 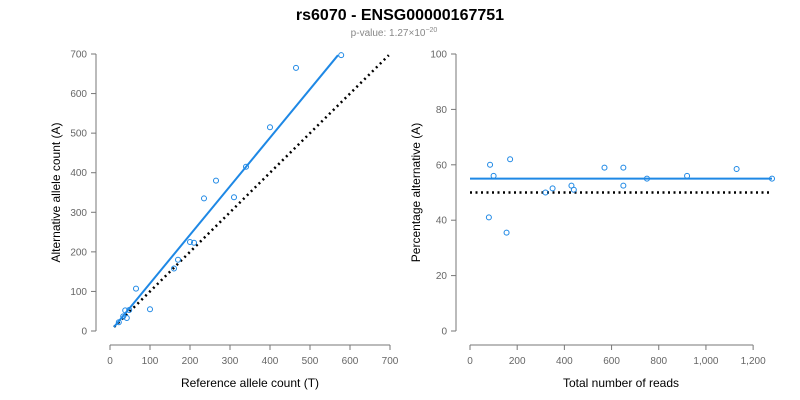 What do you see at coordinates (442, 221) in the screenshot?
I see `y-tick-label: 40` at bounding box center [442, 221].